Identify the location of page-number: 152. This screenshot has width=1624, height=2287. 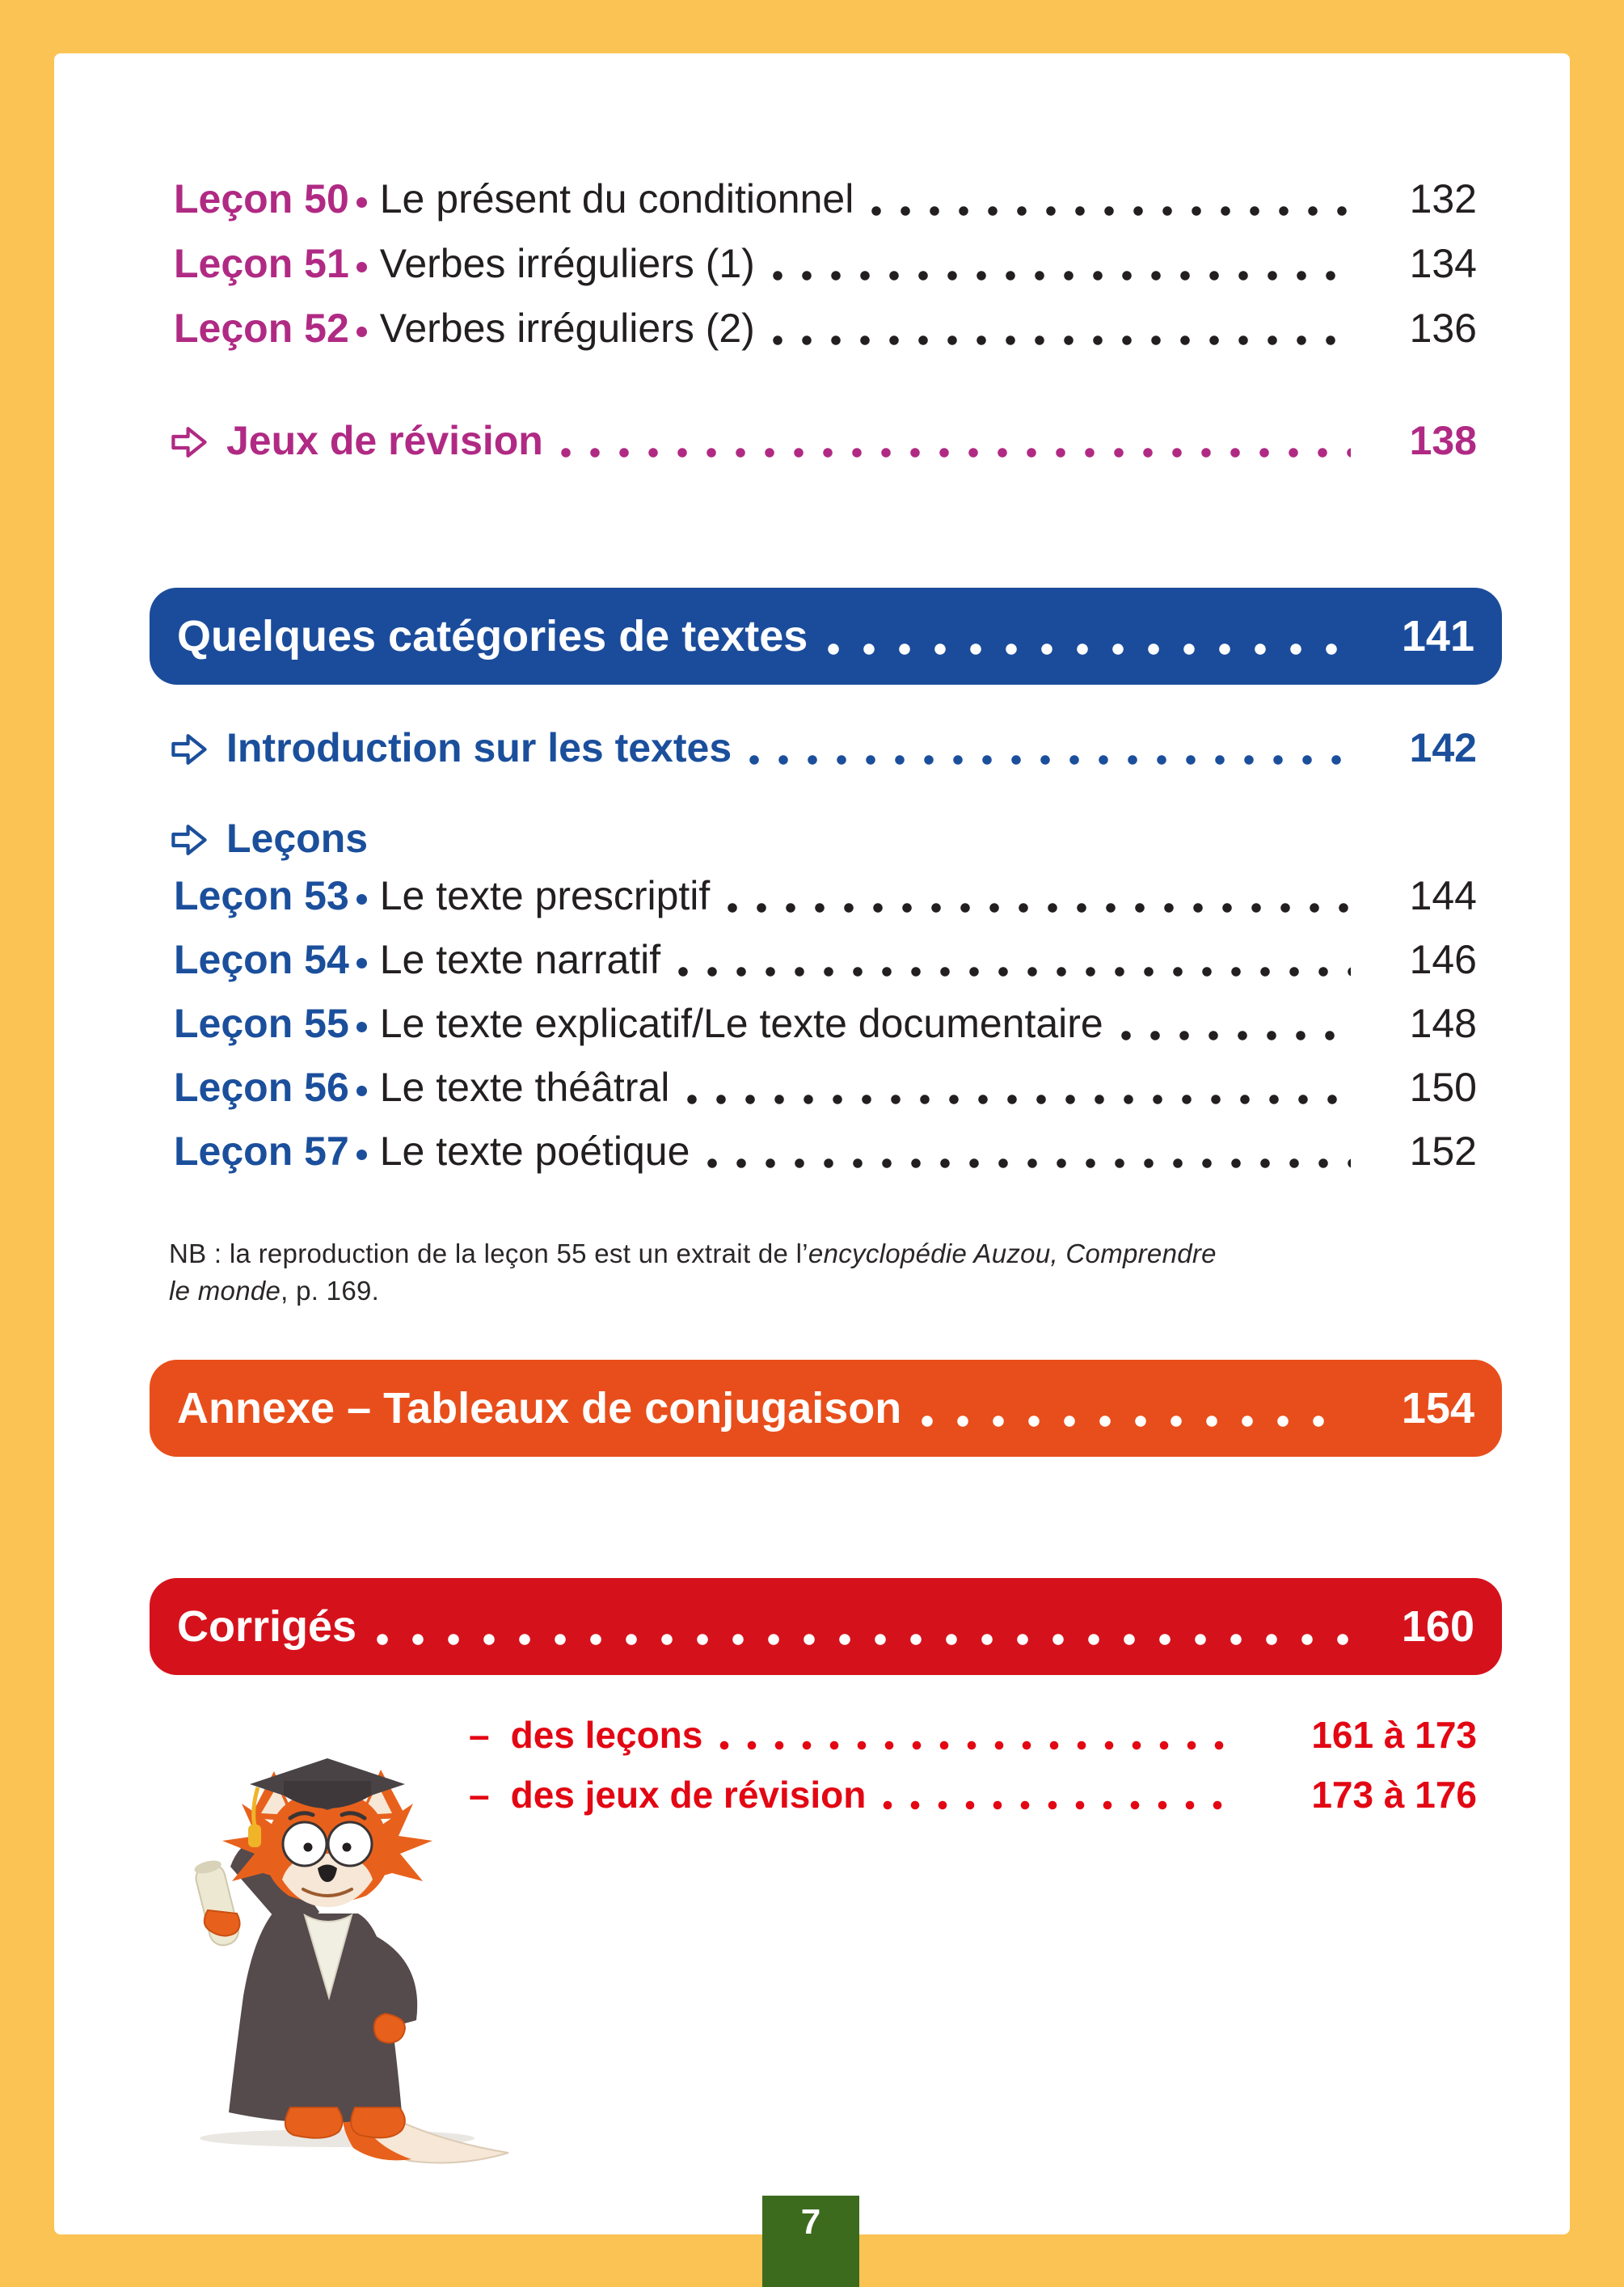
(1443, 1151).